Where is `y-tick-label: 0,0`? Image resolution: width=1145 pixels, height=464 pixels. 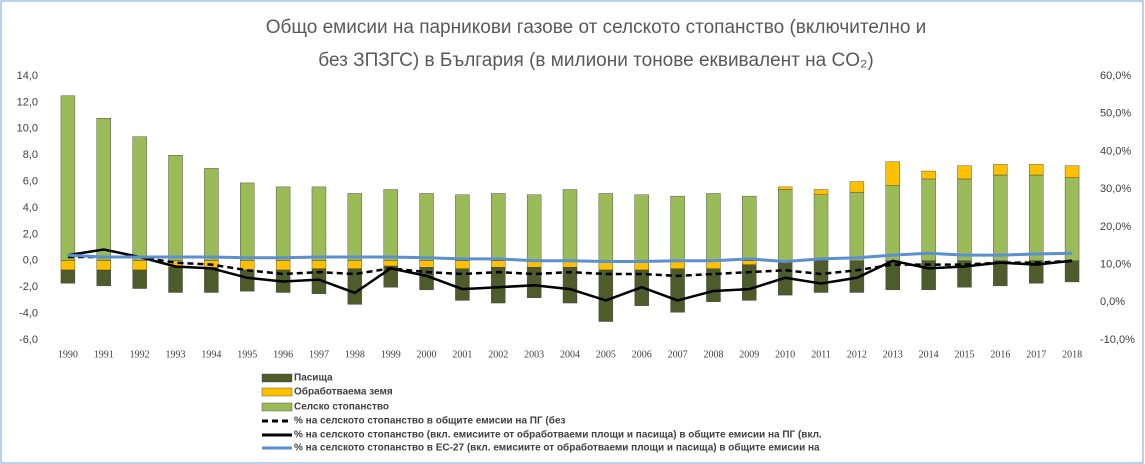 y-tick-label: 0,0 is located at coordinates (30, 261).